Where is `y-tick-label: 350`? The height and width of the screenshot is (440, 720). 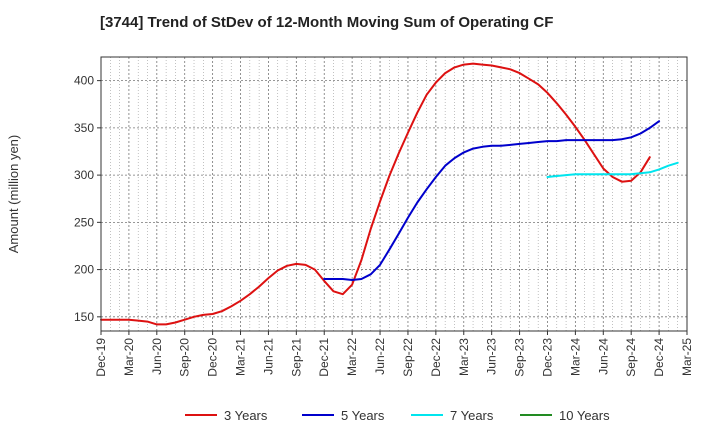 y-tick-label: 350 is located at coordinates (84, 128).